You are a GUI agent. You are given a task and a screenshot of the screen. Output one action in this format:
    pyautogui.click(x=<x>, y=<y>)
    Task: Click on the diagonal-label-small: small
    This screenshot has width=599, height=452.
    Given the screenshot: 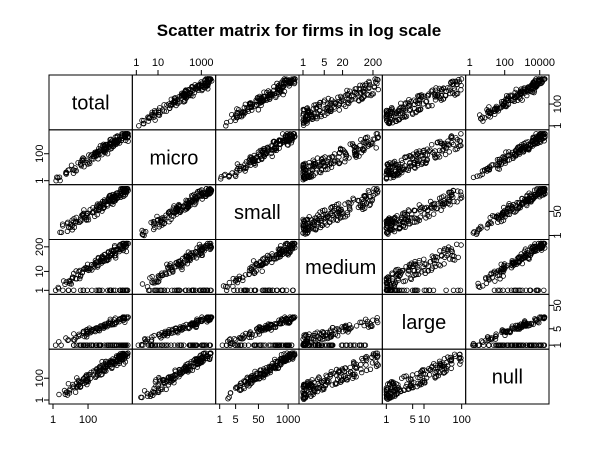 What is the action you would take?
    pyautogui.click(x=257, y=213)
    